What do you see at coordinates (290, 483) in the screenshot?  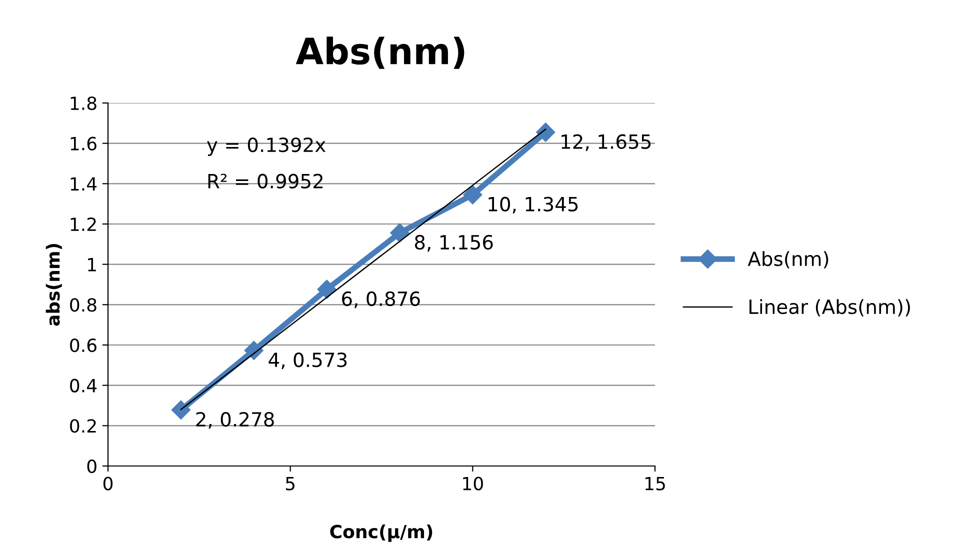 I see `x-tick-label: 5` at bounding box center [290, 483].